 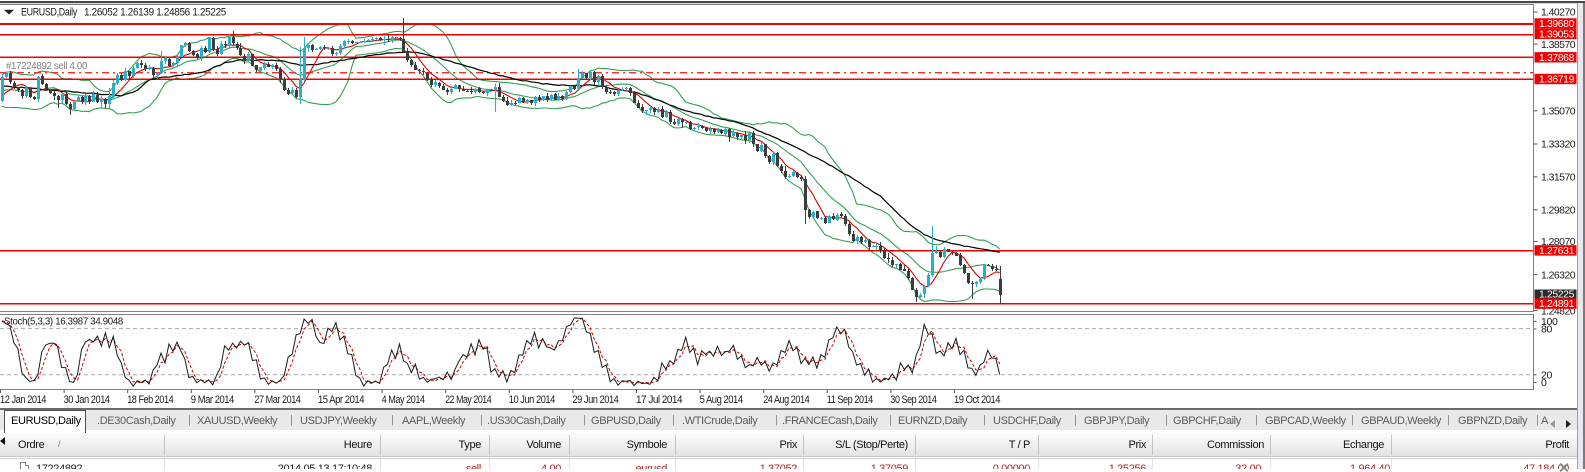 What do you see at coordinates (1558, 275) in the screenshot?
I see `svg-text: 1.26320` at bounding box center [1558, 275].